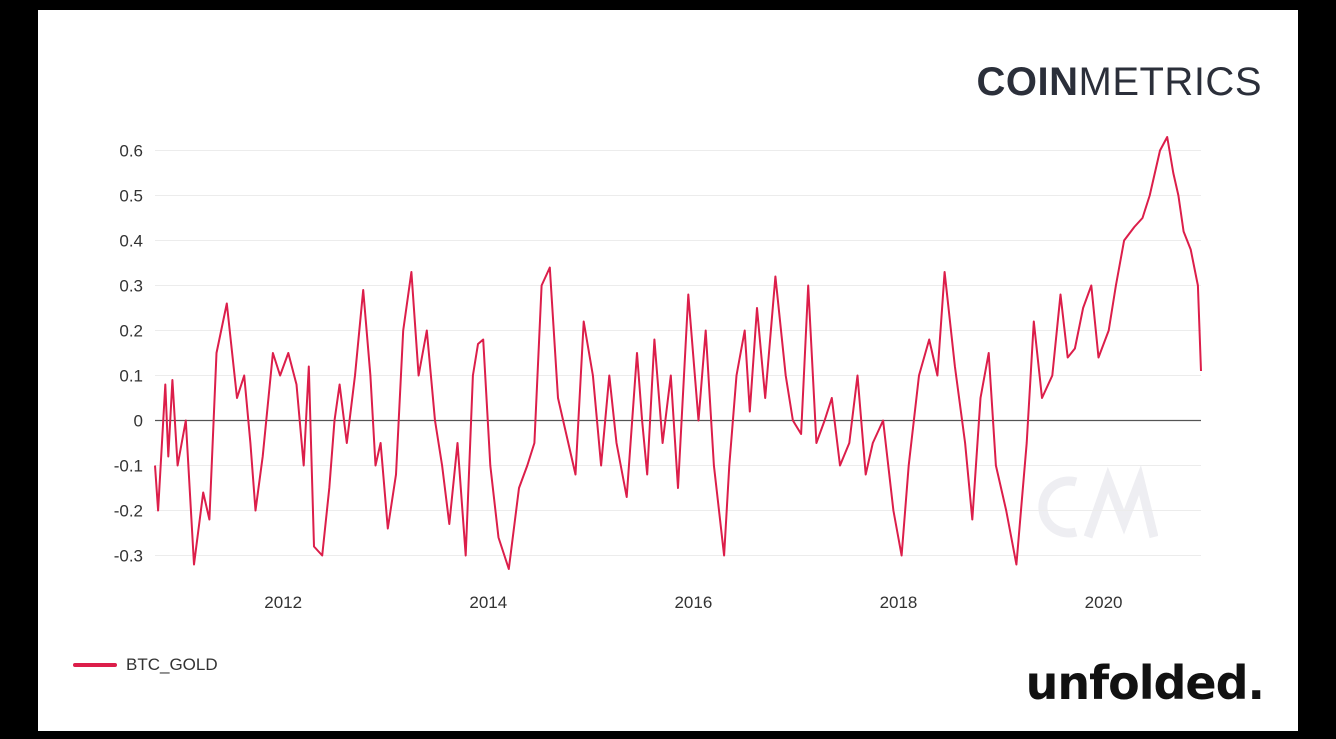 The width and height of the screenshot is (1336, 739). Describe the element at coordinates (131, 241) in the screenshot. I see `y-tick-label: 0.4` at that location.